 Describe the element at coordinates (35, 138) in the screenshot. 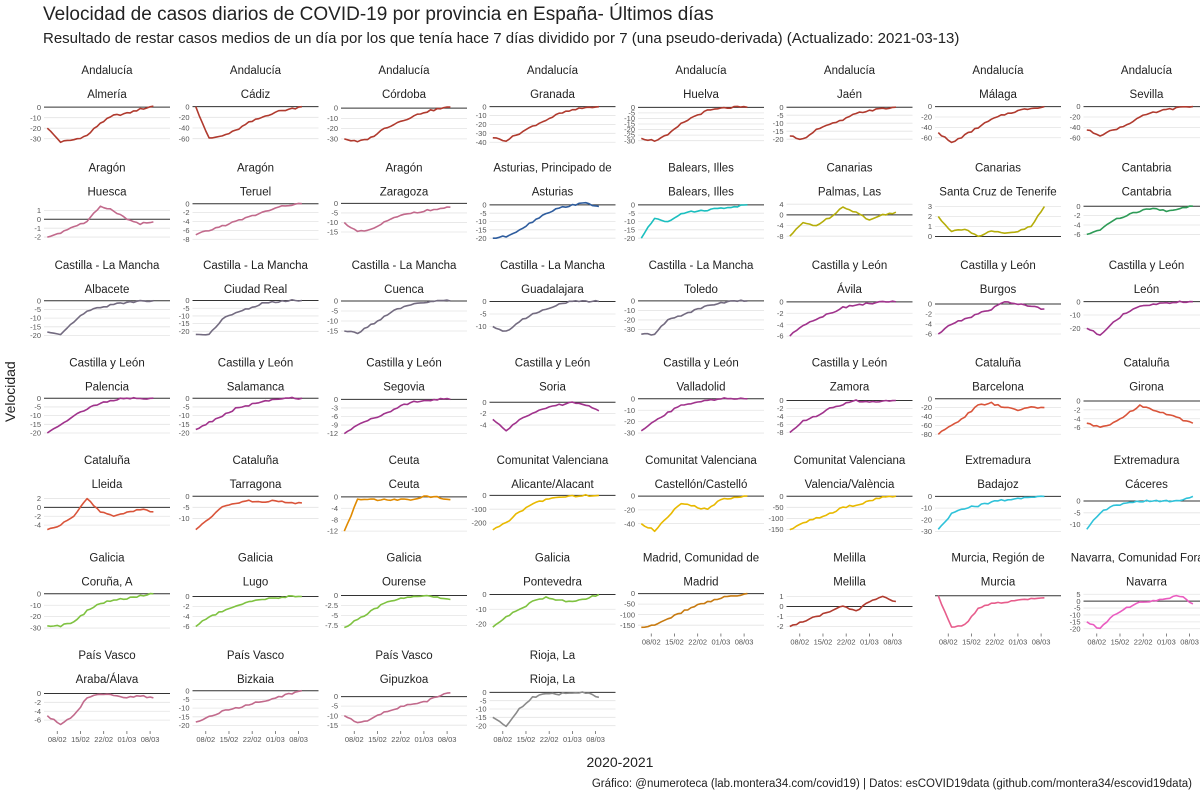

I see `y-tick-label: -30` at that location.